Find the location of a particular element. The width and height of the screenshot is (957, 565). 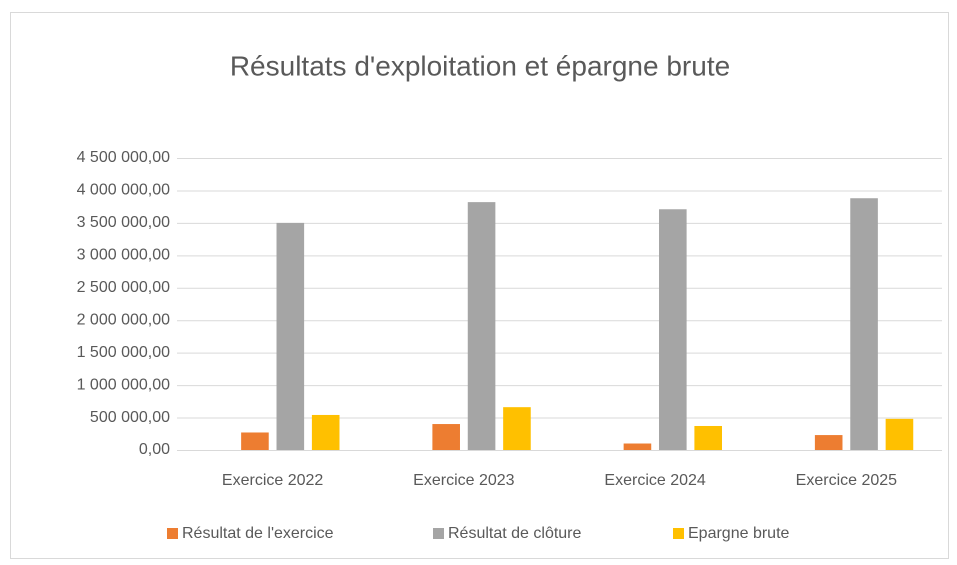

y-tick-label: 2 000 000,00 is located at coordinates (124, 319).